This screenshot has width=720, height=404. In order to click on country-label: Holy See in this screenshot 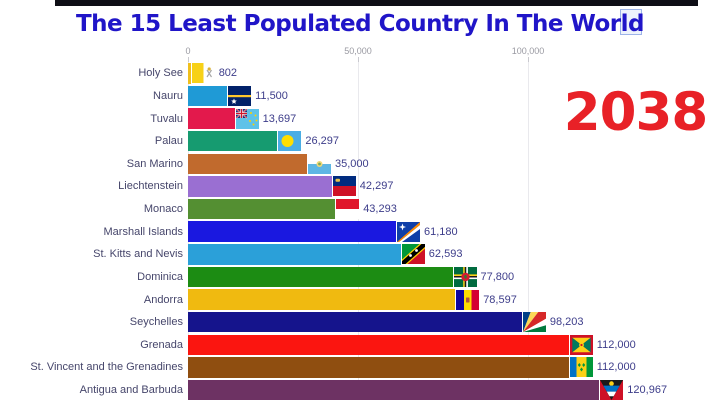, I will do `click(160, 73)`.